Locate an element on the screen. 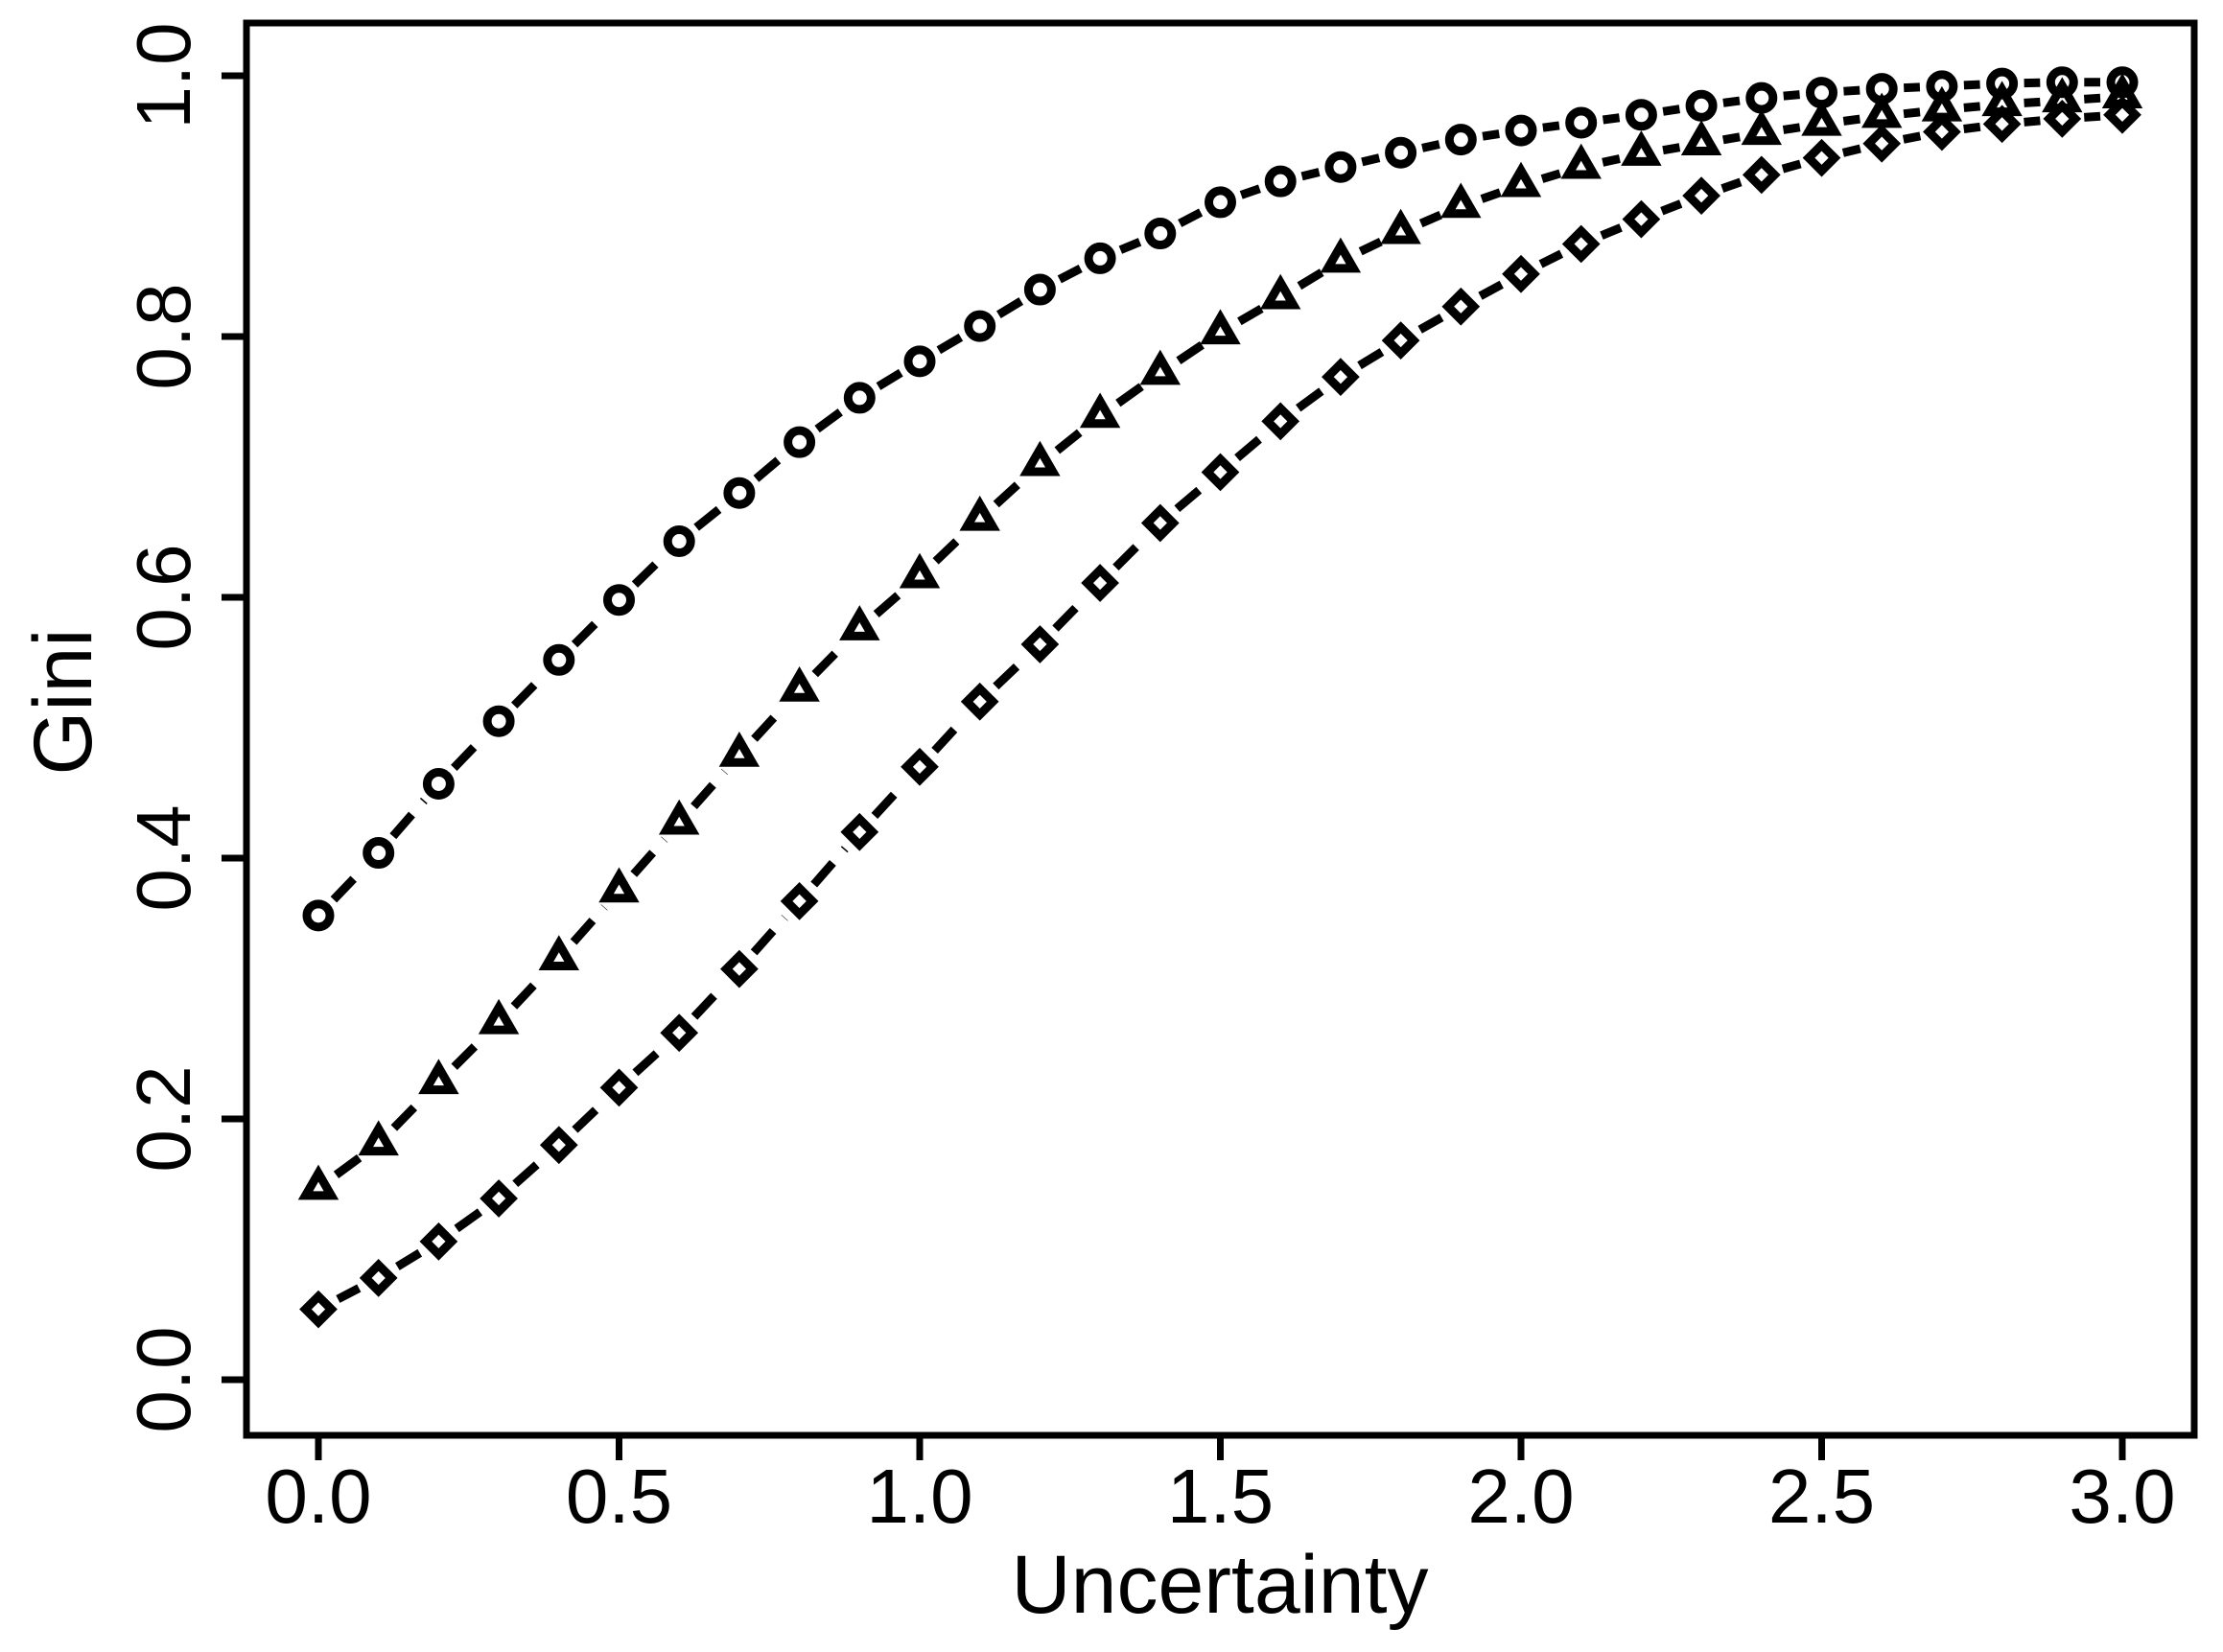 Image resolution: width=2223 pixels, height=1652 pixels. y-axis: 0.0 0.2 0.4 0.6 0.8 1.0 is located at coordinates (183, 727).